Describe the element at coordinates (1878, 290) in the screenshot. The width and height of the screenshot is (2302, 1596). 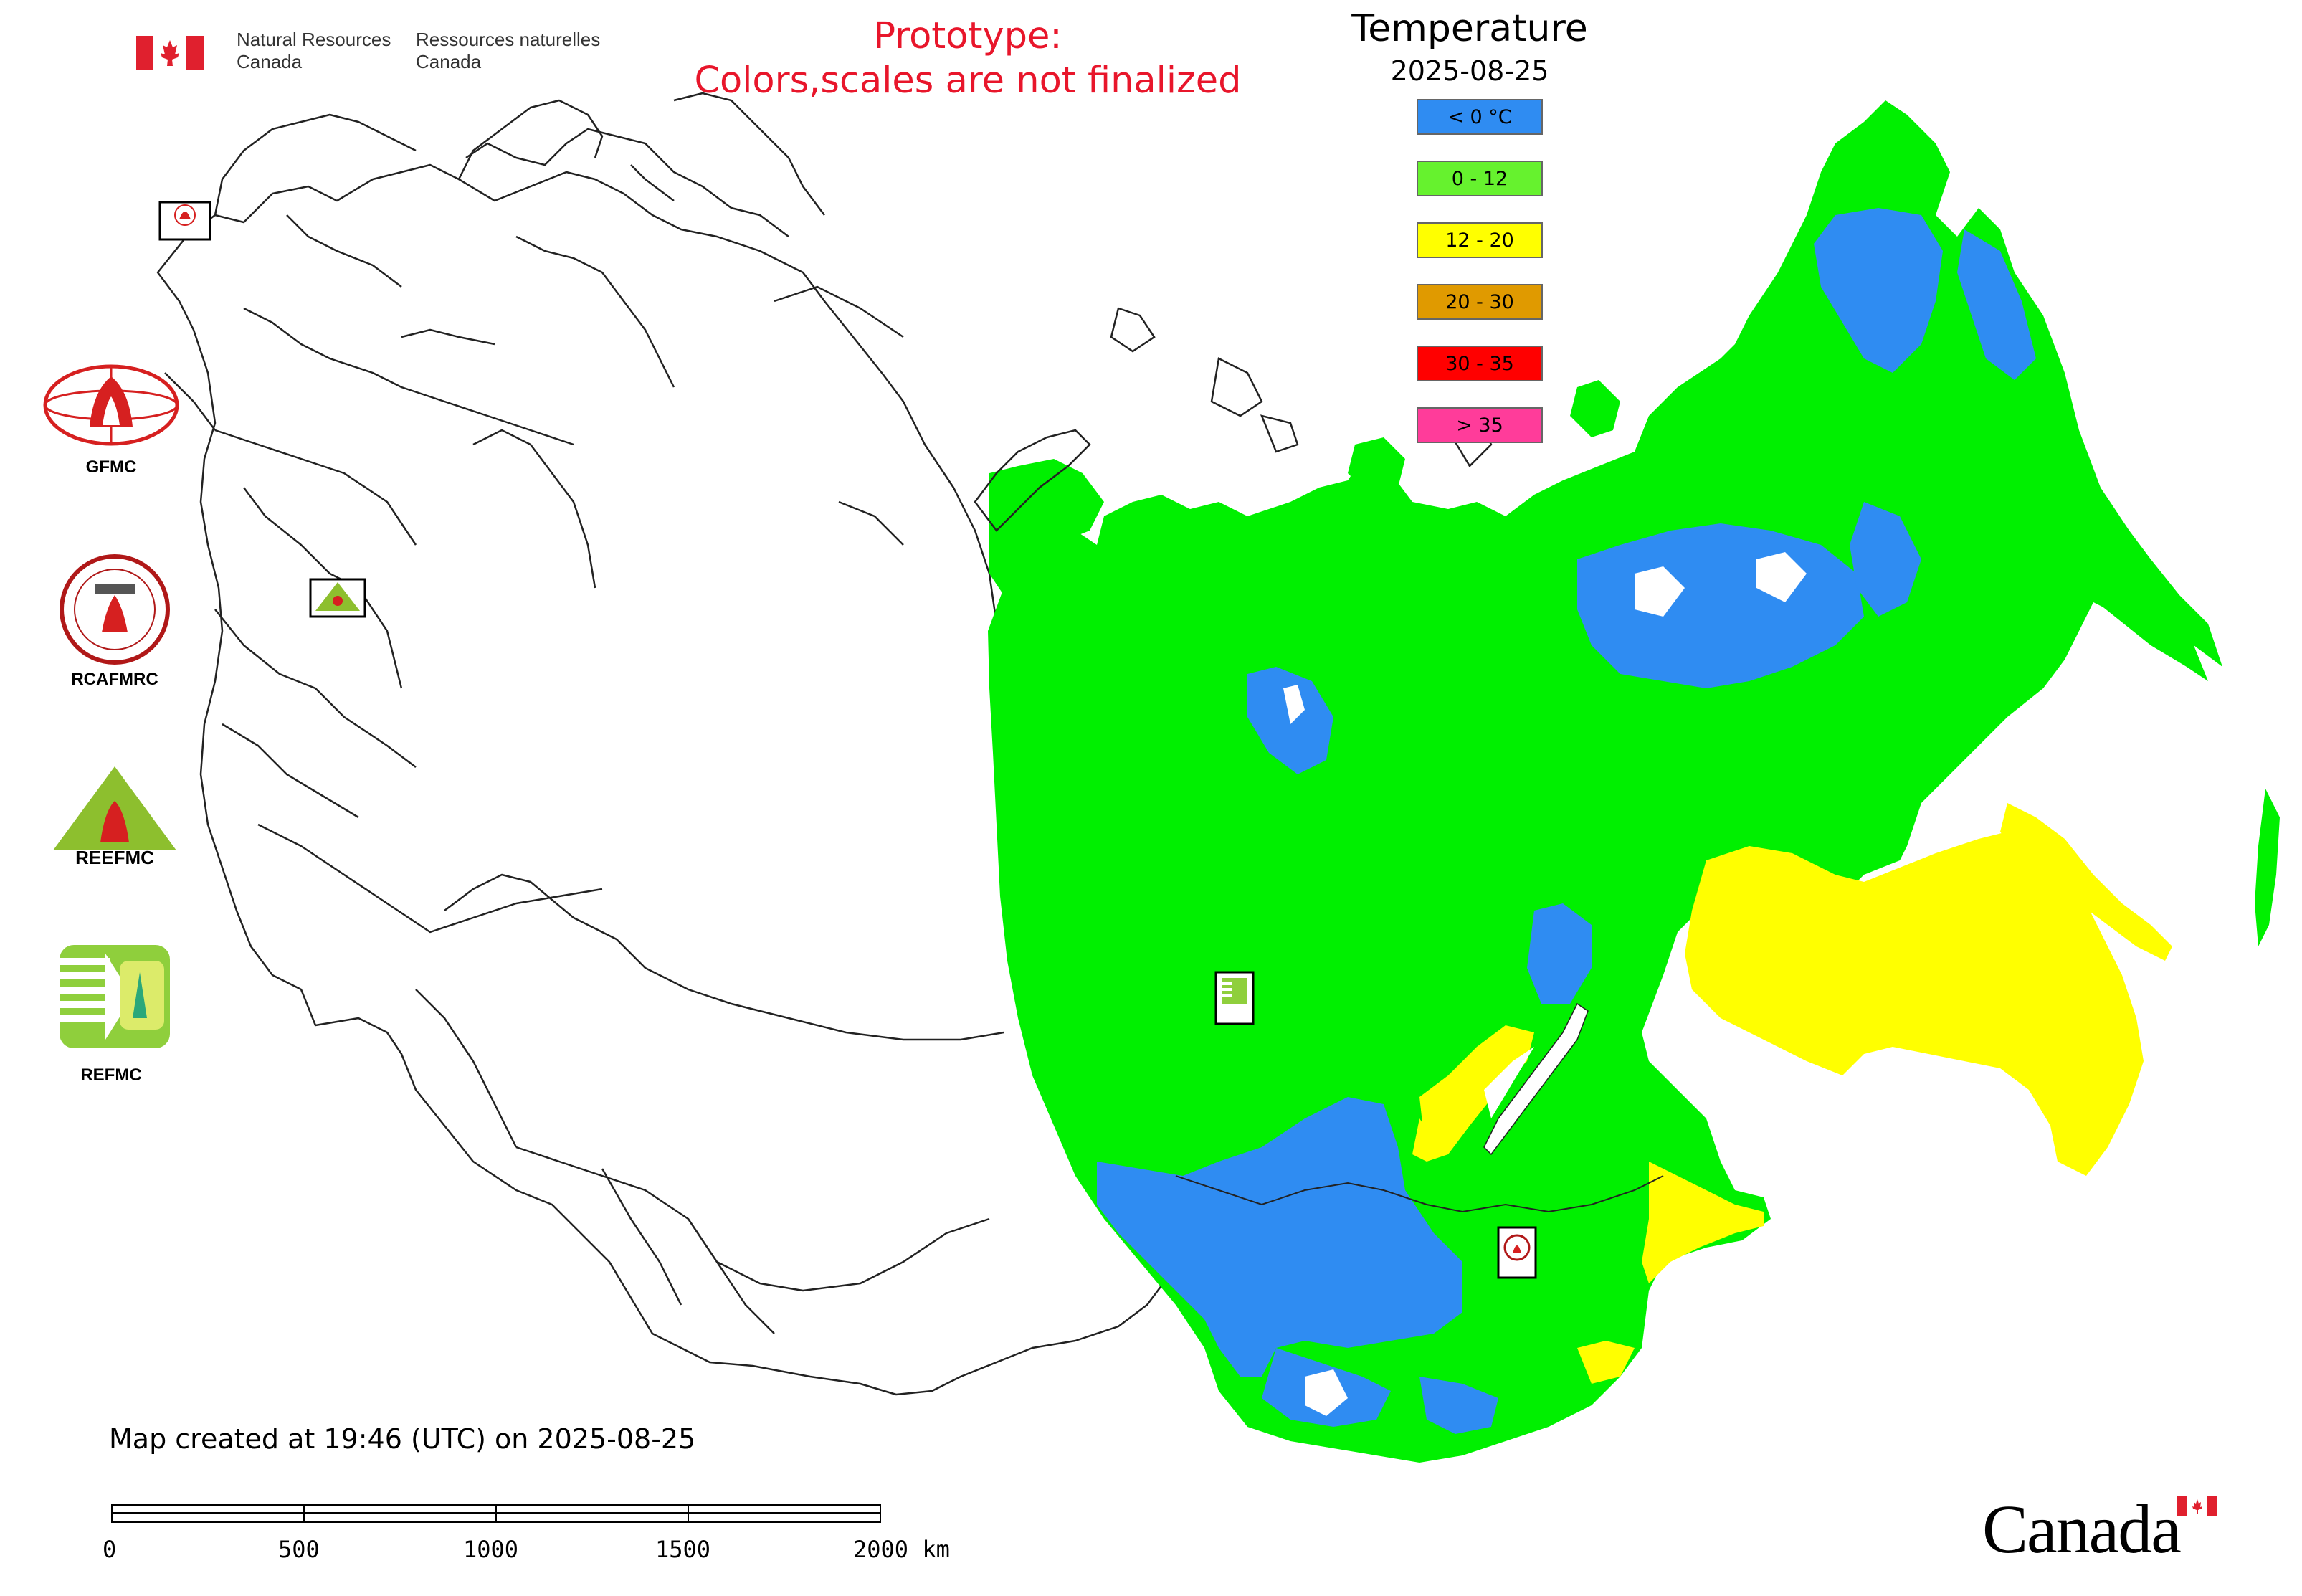
I see `domain-cold` at that location.